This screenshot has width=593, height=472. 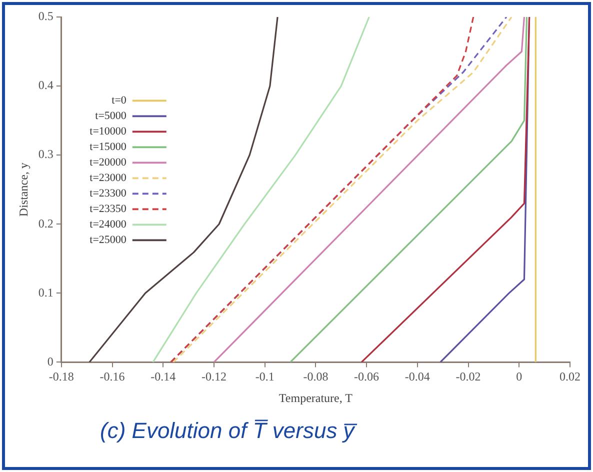 What do you see at coordinates (46, 292) in the screenshot?
I see `y-tick-label: 0.1` at bounding box center [46, 292].